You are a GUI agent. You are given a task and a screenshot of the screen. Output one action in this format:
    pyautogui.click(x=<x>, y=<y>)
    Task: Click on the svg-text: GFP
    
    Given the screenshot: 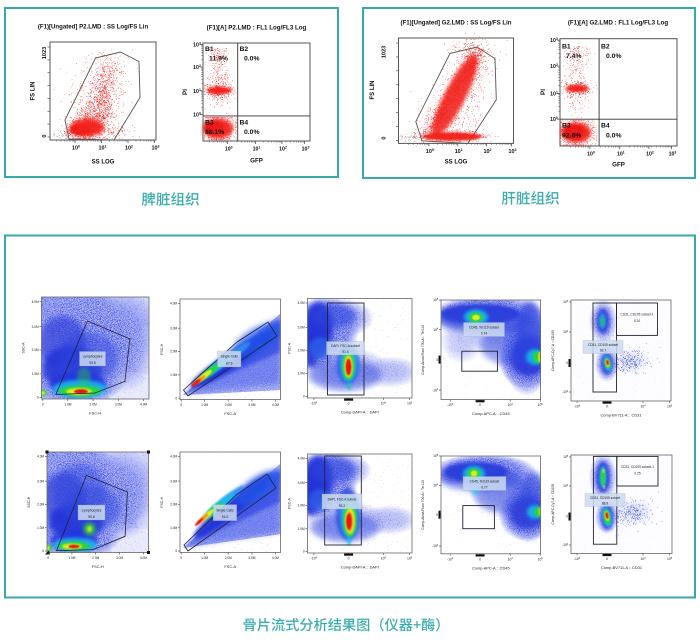 What is the action you would take?
    pyautogui.click(x=256, y=161)
    